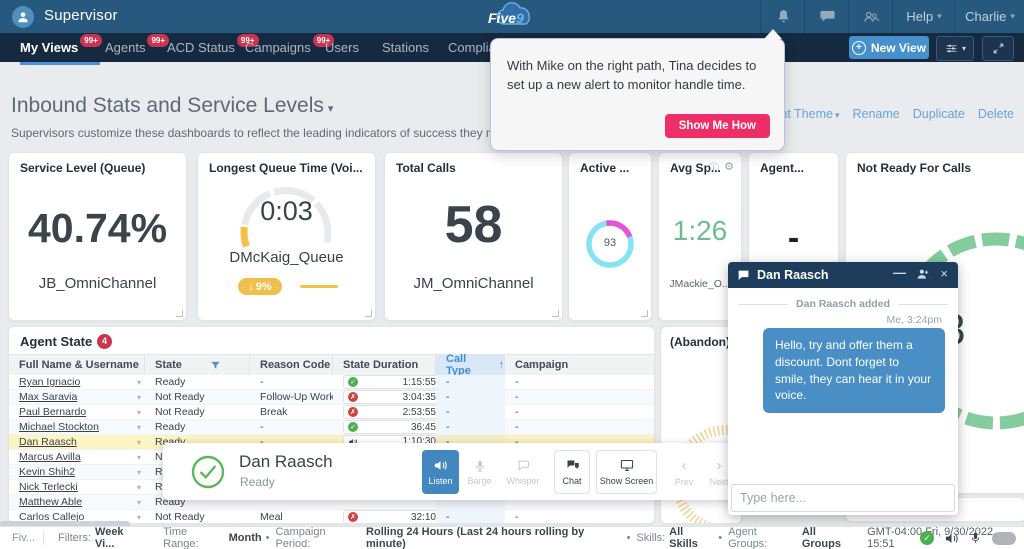  I want to click on table-row: Carlos Callejo Not Ready Meal 32:10 - -, so click(331, 516).